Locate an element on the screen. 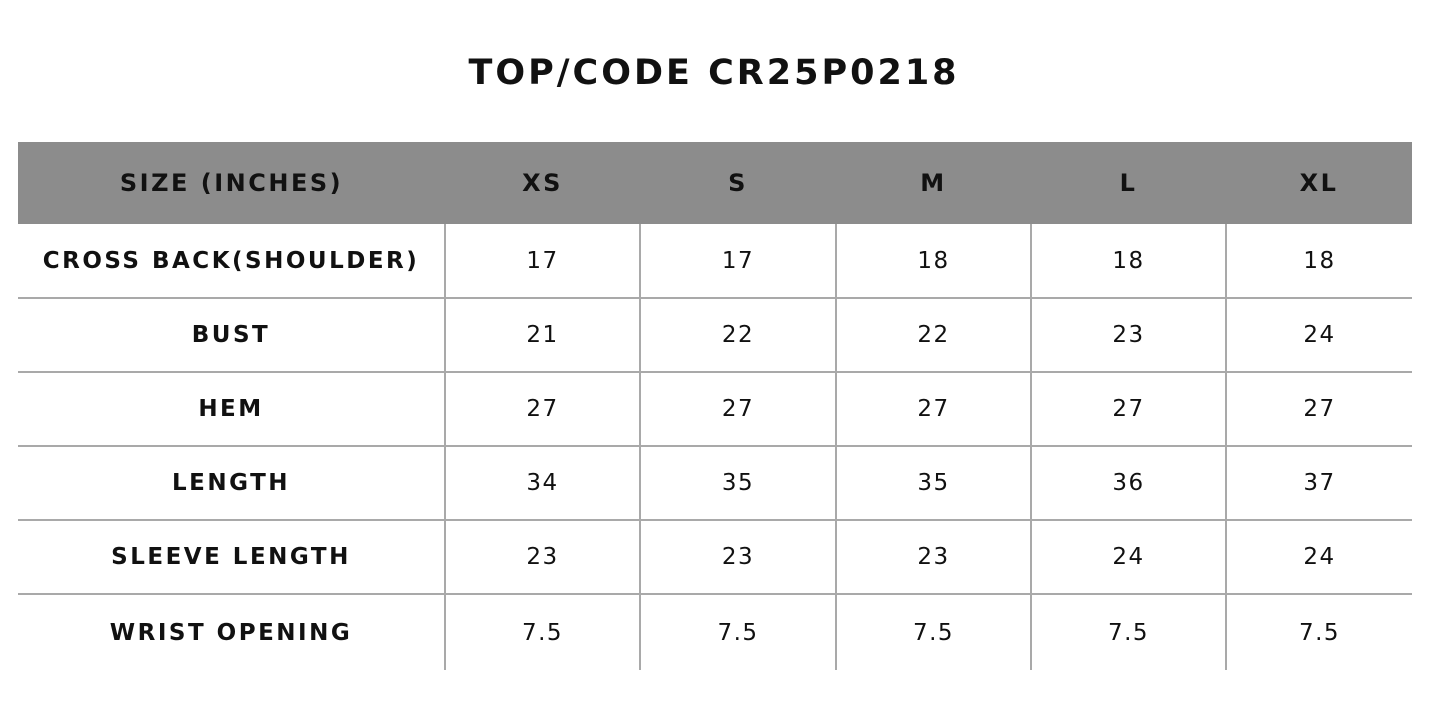  table-header-row: SIZE (INCHES) XS S M L XL is located at coordinates (715, 183).